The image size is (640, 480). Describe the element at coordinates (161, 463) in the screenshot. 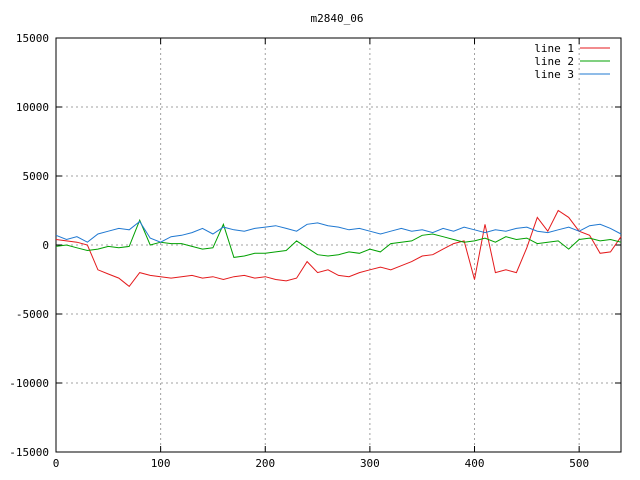

I see `x-tick-label: 100` at that location.